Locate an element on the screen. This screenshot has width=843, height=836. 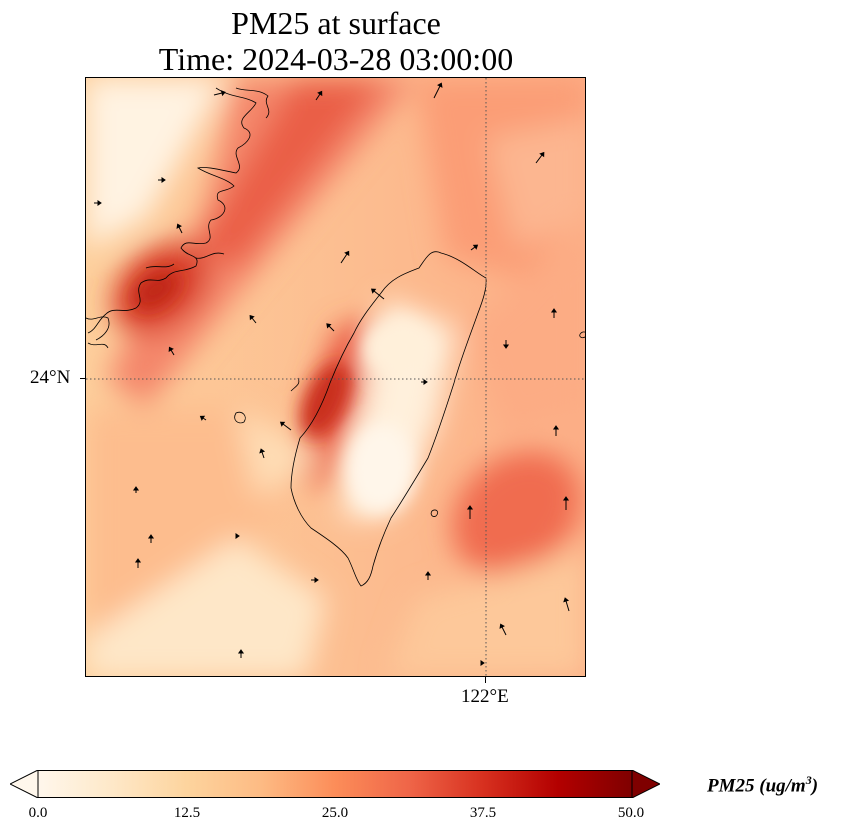
colorbar-extend-max is located at coordinates (645, 784).